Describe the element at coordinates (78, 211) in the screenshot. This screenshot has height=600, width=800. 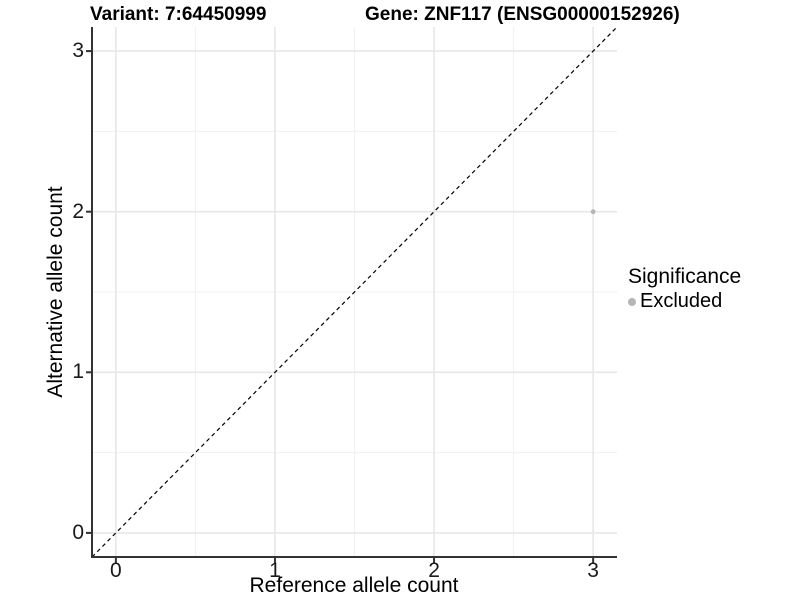
I see `y-tick-label: 2` at that location.